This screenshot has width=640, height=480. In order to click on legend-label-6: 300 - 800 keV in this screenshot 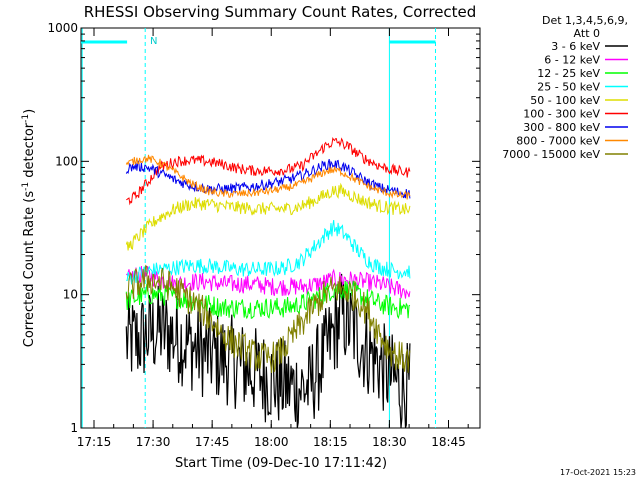, I will do `click(561, 127)`.